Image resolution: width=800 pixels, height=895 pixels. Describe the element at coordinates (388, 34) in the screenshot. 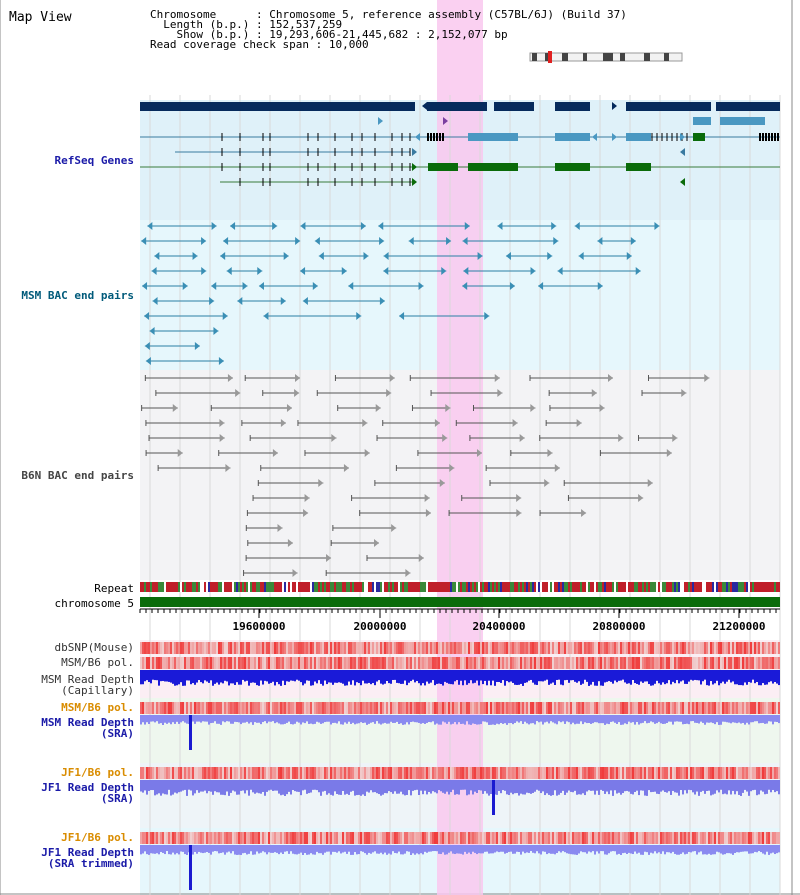

I see `show-value: 19,293,606-21,445,682 : 2,152,077 bp` at that location.